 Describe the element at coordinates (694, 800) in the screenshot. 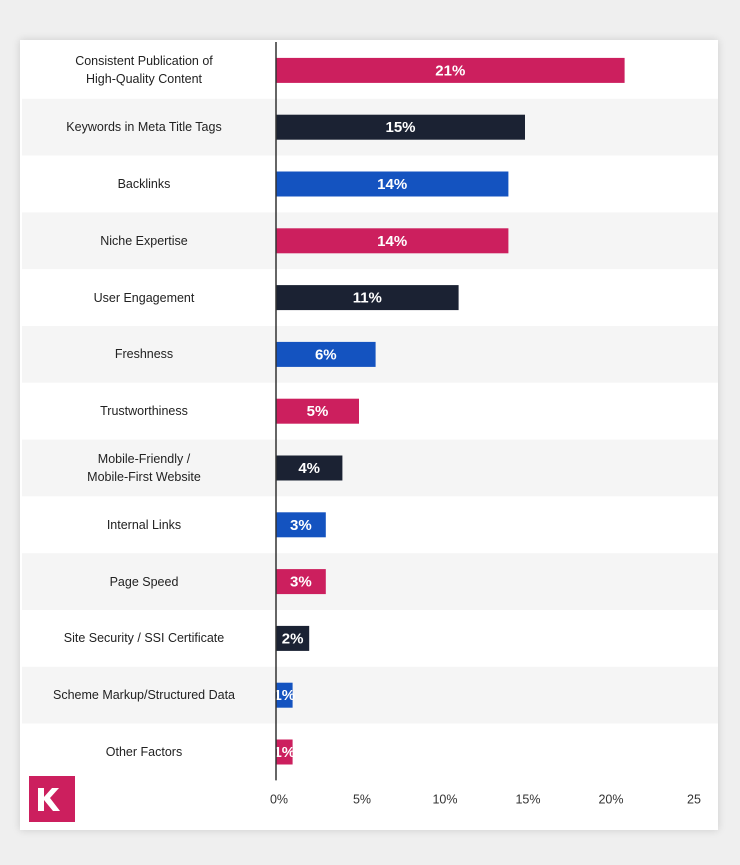

I see `x-tick-label: 25` at that location.